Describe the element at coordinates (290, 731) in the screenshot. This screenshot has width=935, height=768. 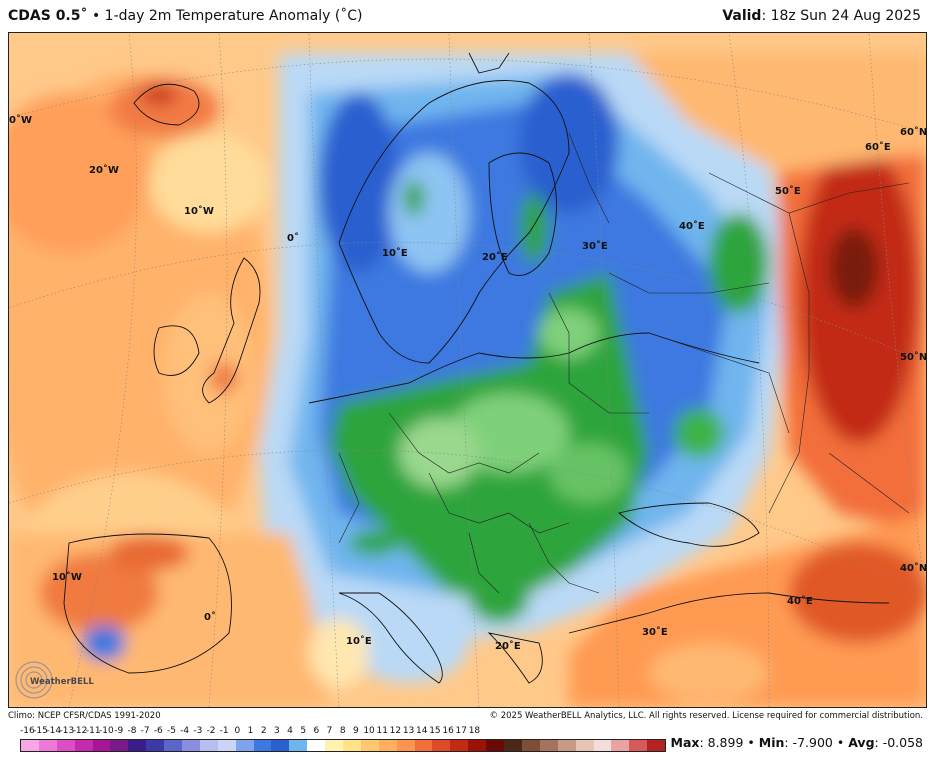
I see `colorbar-tick-label: 4` at that location.